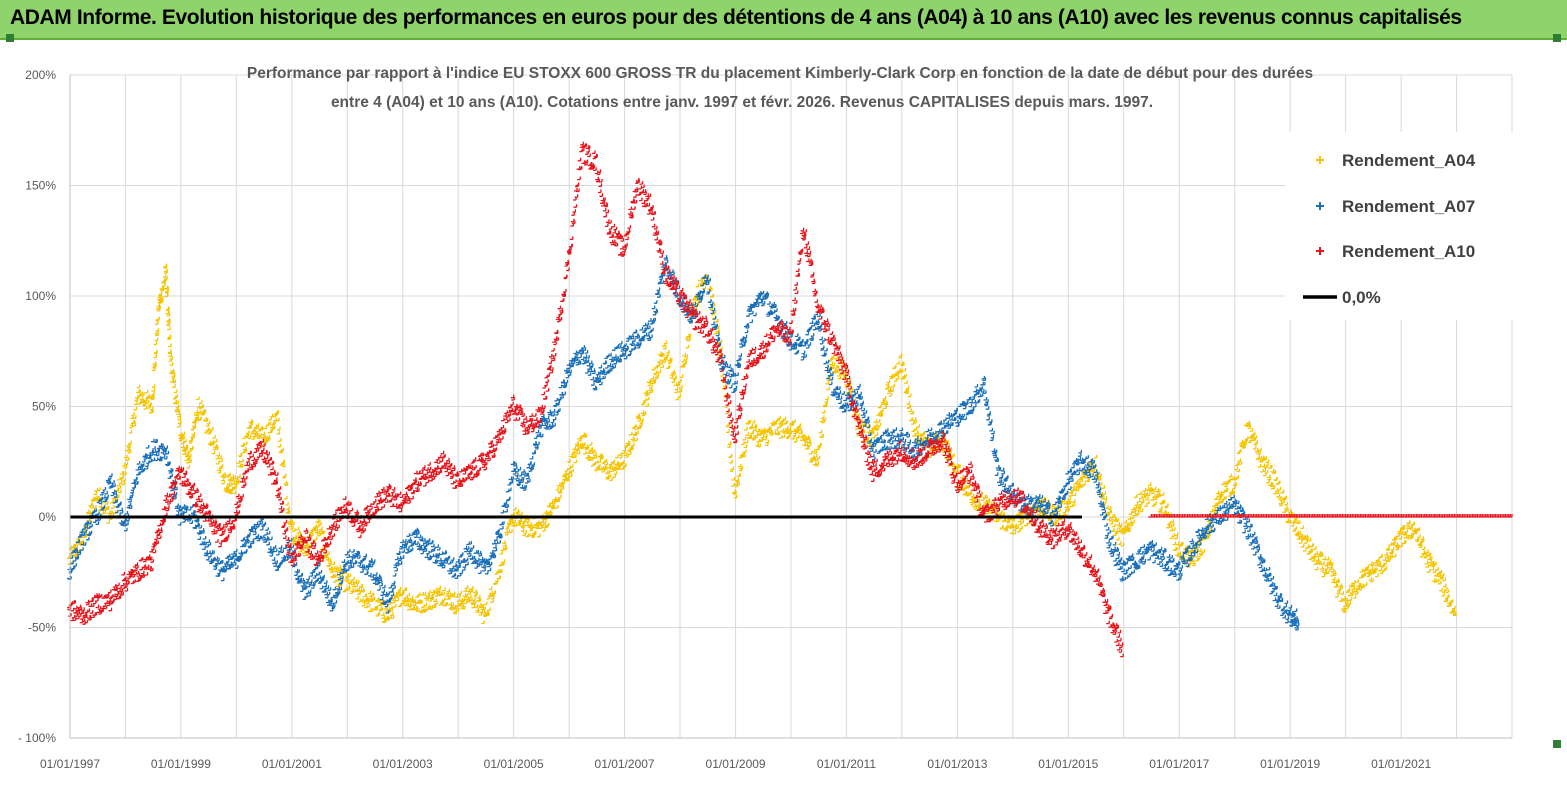 The image size is (1567, 790). What do you see at coordinates (1408, 251) in the screenshot?
I see `legend-label-a10: Rendement_A10` at bounding box center [1408, 251].